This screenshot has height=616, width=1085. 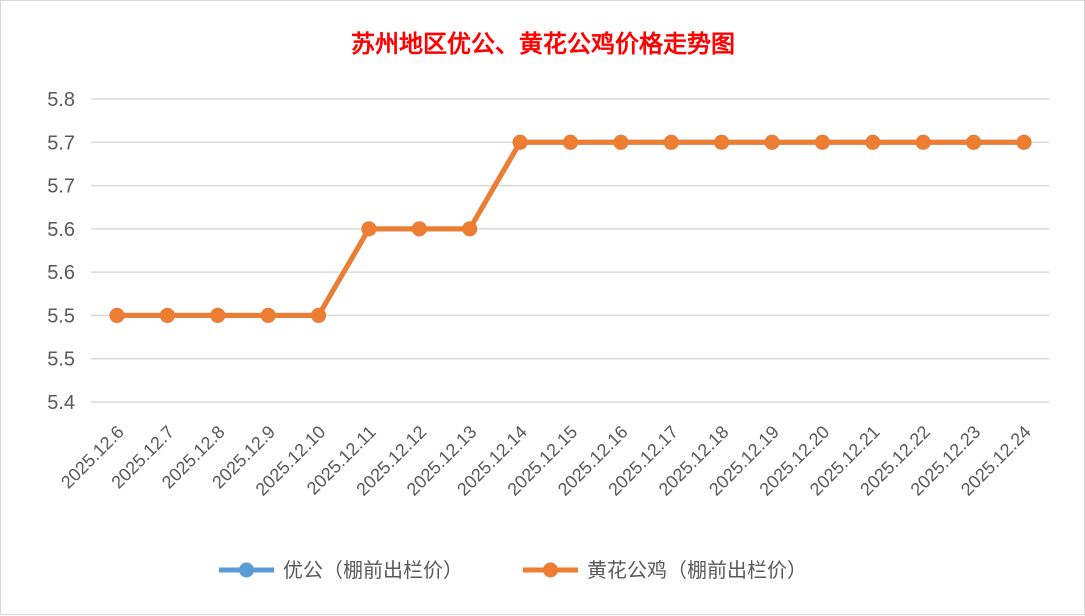 I want to click on legend-label: 黄花公鸡（棚前出栏价）, so click(x=697, y=570).